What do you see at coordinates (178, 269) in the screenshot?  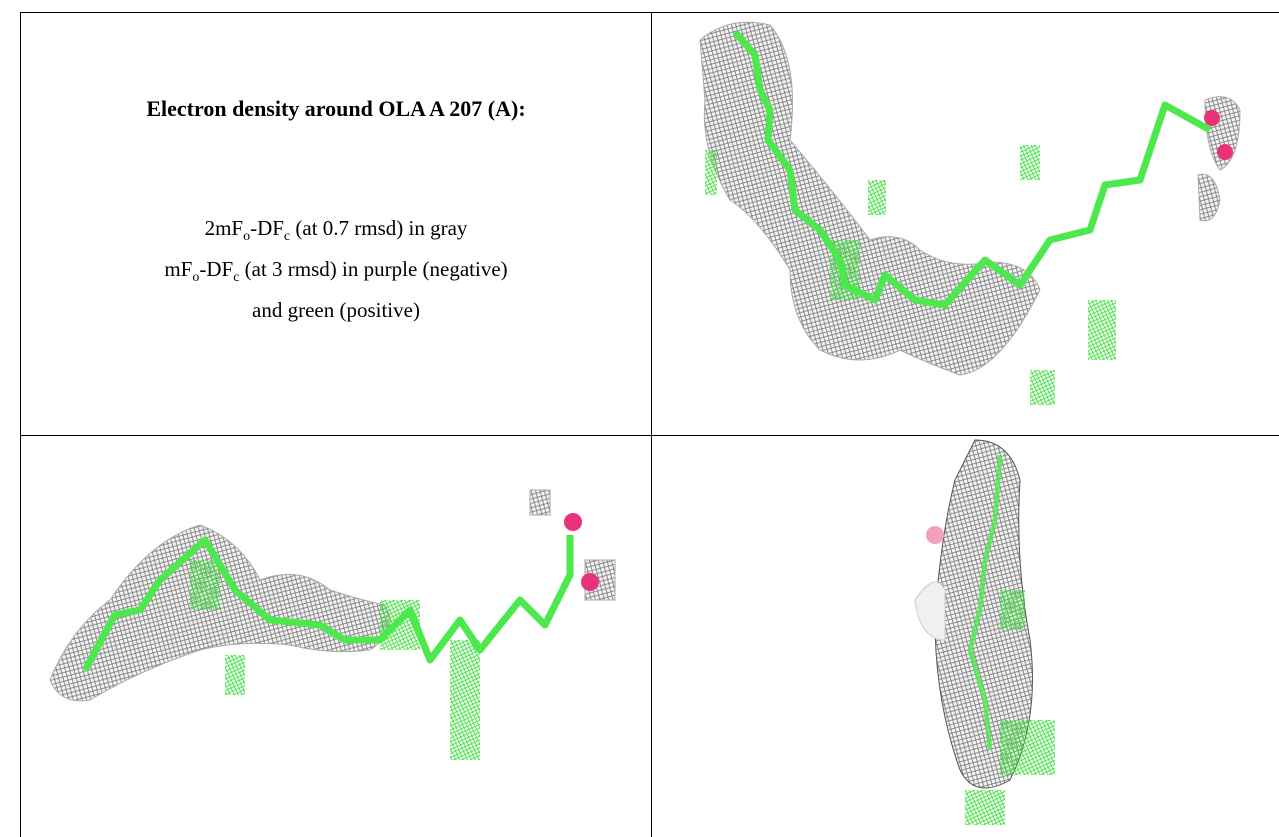 I see `caption-text: mF` at bounding box center [178, 269].